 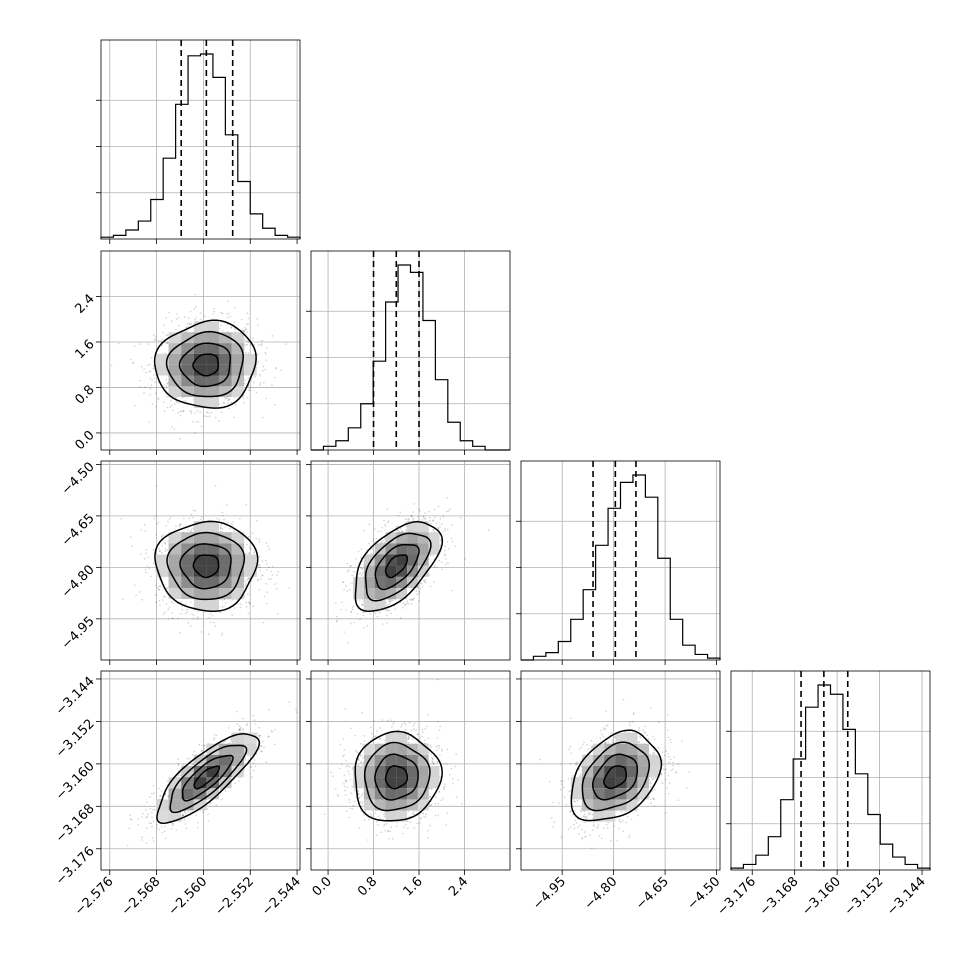 I want to click on y-tick-label: −4.50, so click(x=78, y=478).